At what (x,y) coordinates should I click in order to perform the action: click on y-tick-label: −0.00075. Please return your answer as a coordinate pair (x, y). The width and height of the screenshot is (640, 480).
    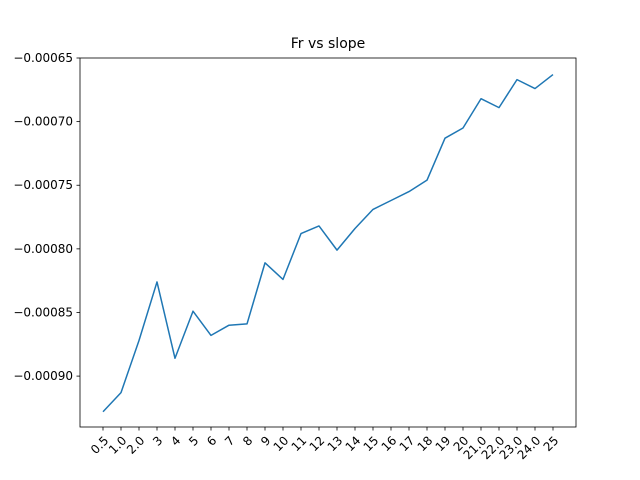
    Looking at the image, I should click on (43, 185).